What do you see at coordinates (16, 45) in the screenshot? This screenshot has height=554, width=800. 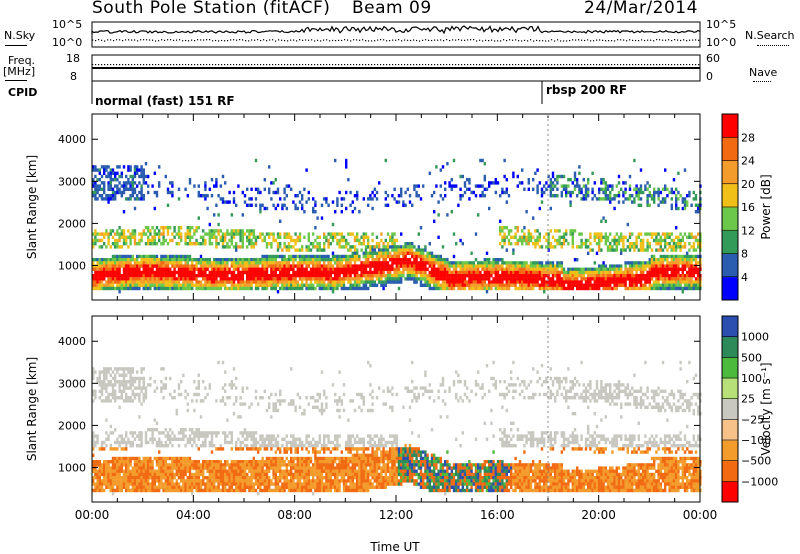 I see `nsky-legend-line` at bounding box center [16, 45].